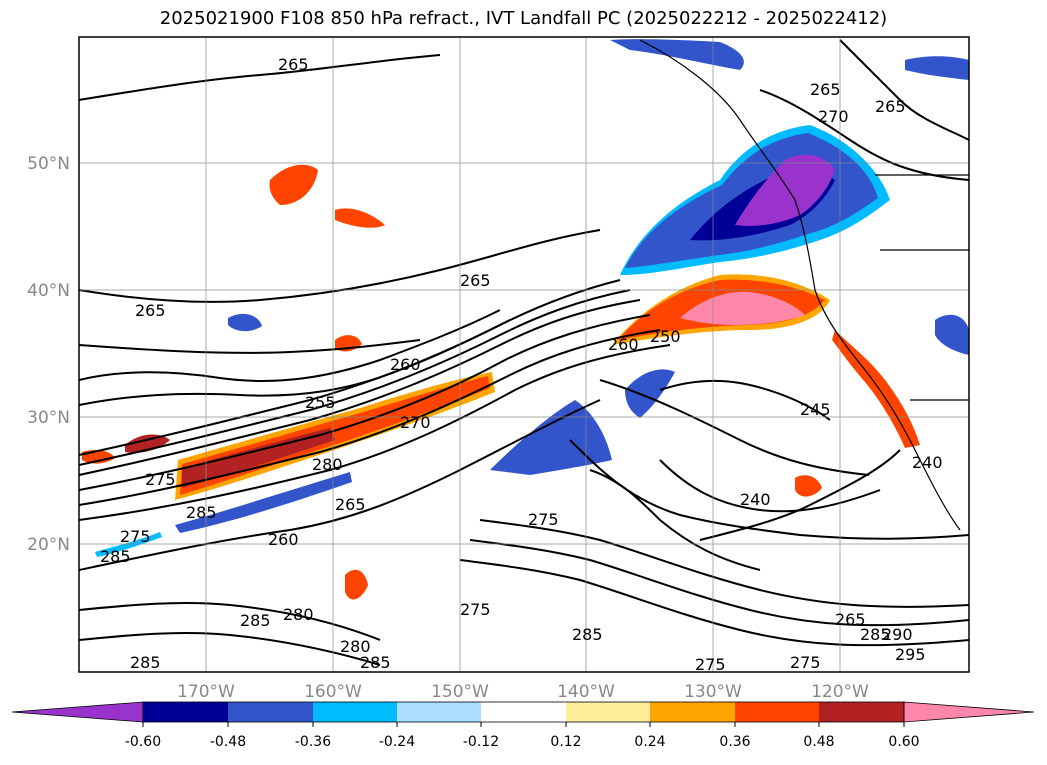 Image resolution: width=1047 pixels, height=765 pixels. Describe the element at coordinates (952, 334) in the screenshot. I see `cold-spot-east` at that location.